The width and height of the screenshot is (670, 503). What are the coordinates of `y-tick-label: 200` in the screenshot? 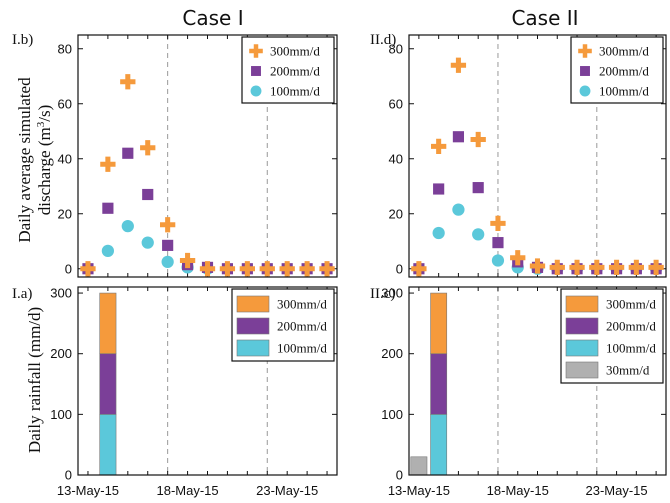 It's located at (61, 353).